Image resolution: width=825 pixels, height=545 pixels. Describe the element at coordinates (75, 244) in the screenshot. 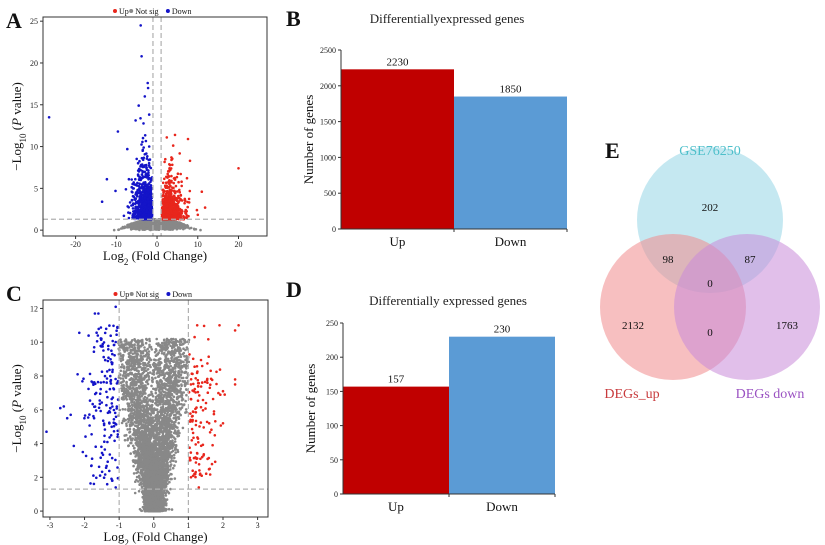

I see `x-tick-label: -20` at that location.